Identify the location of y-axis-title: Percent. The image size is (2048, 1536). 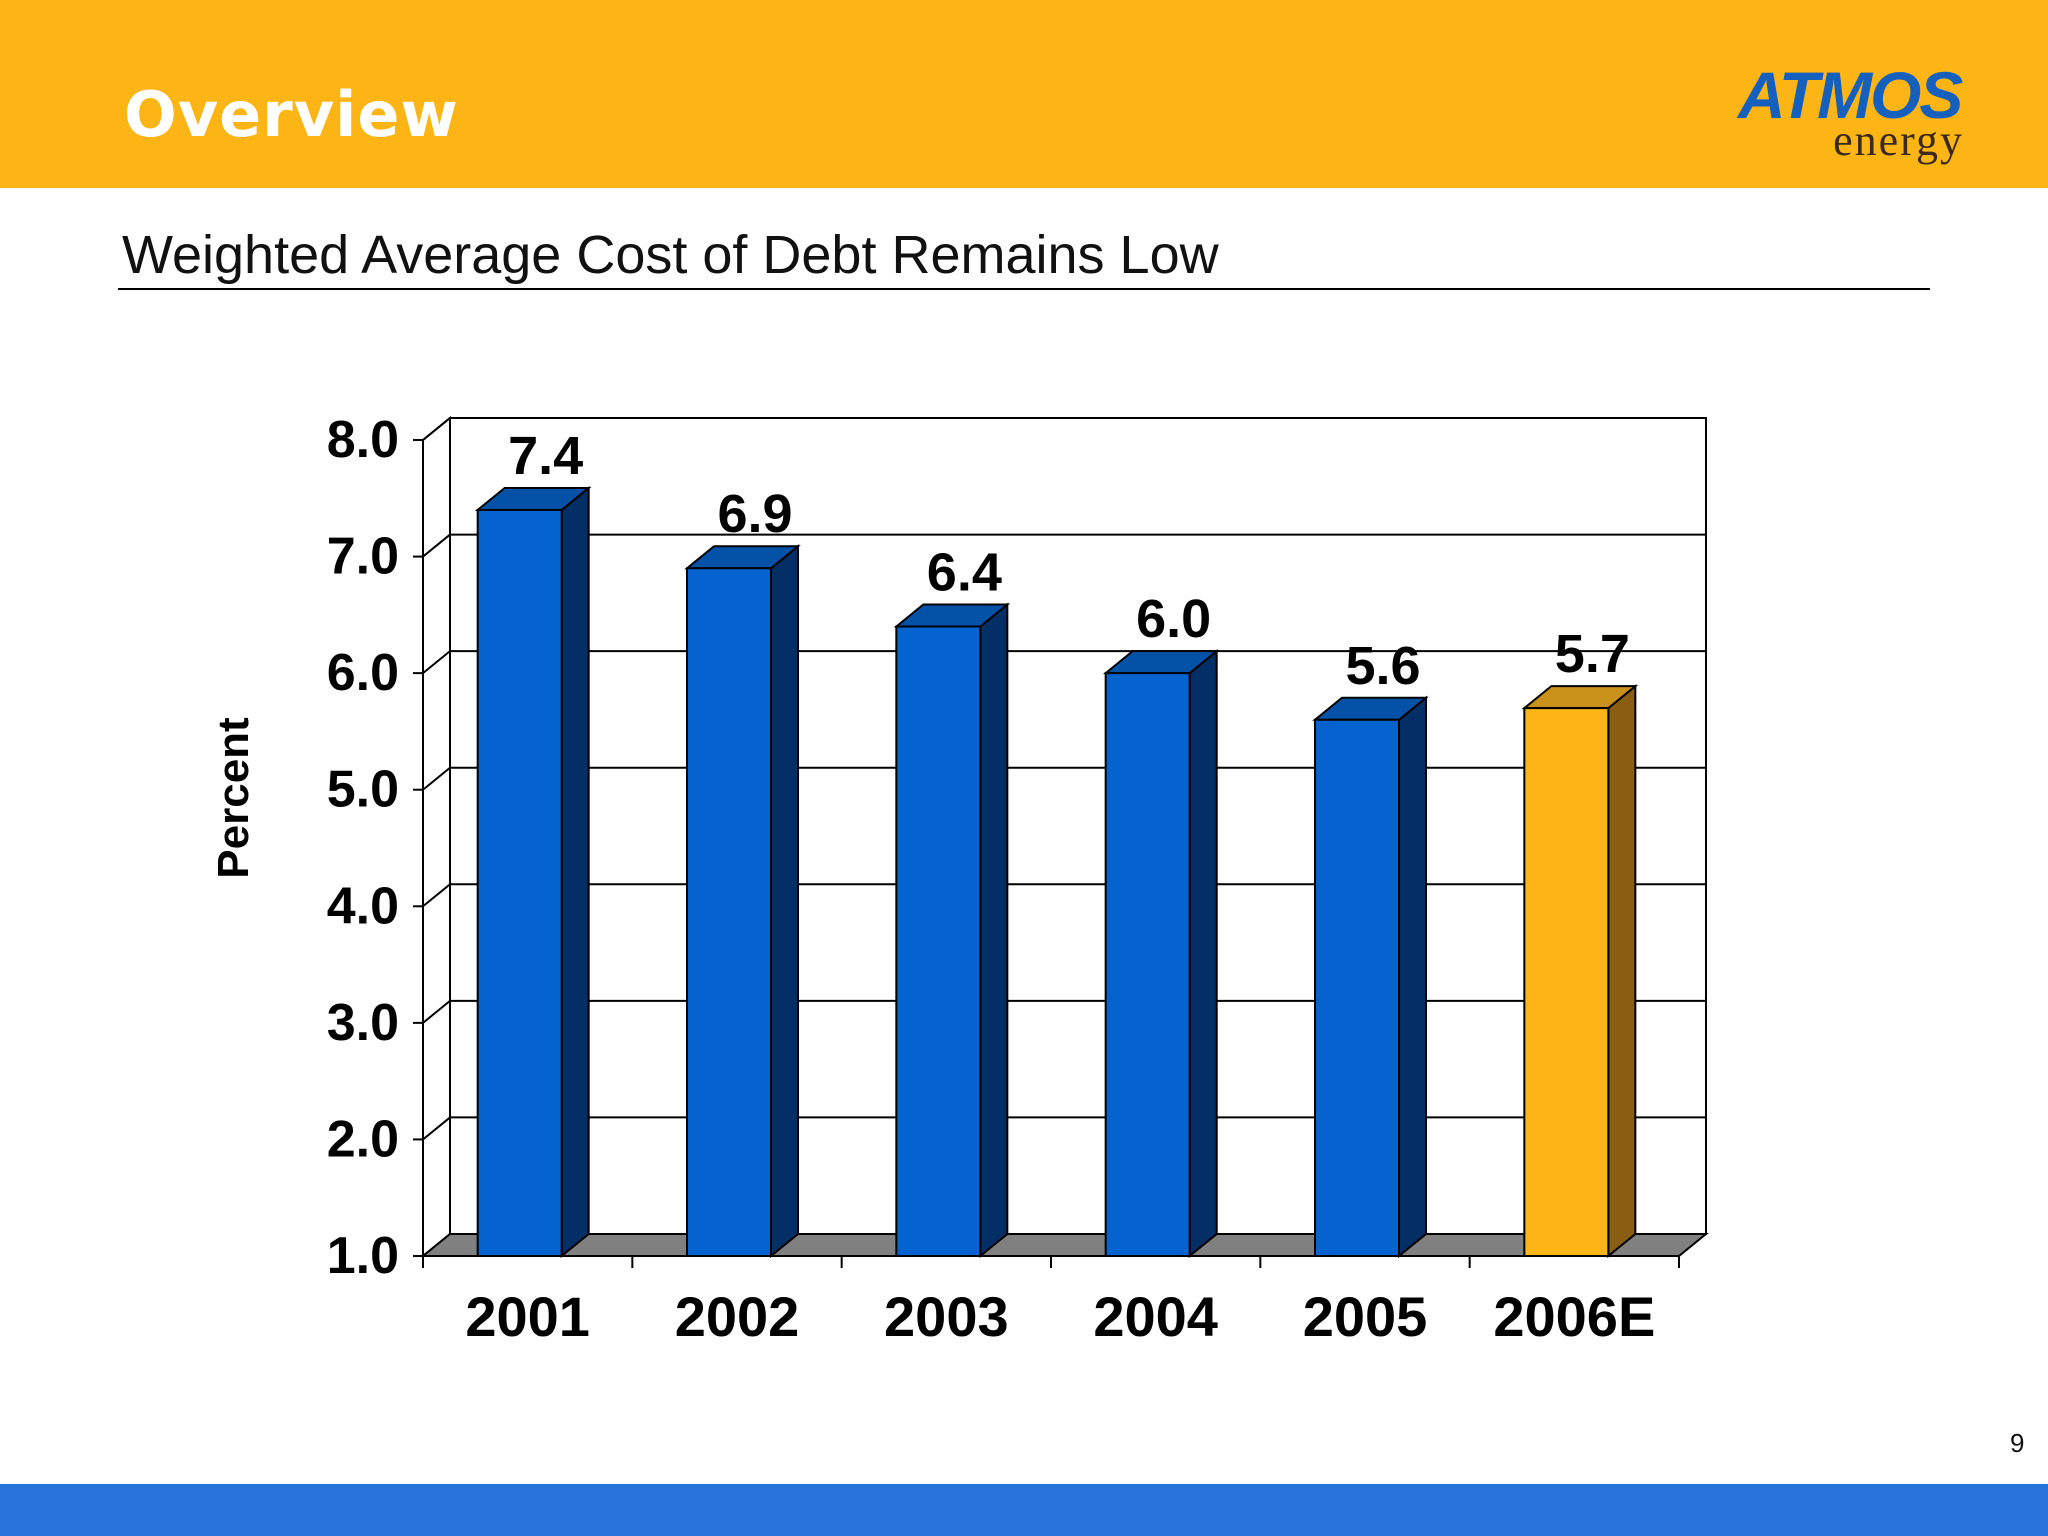
(233, 798).